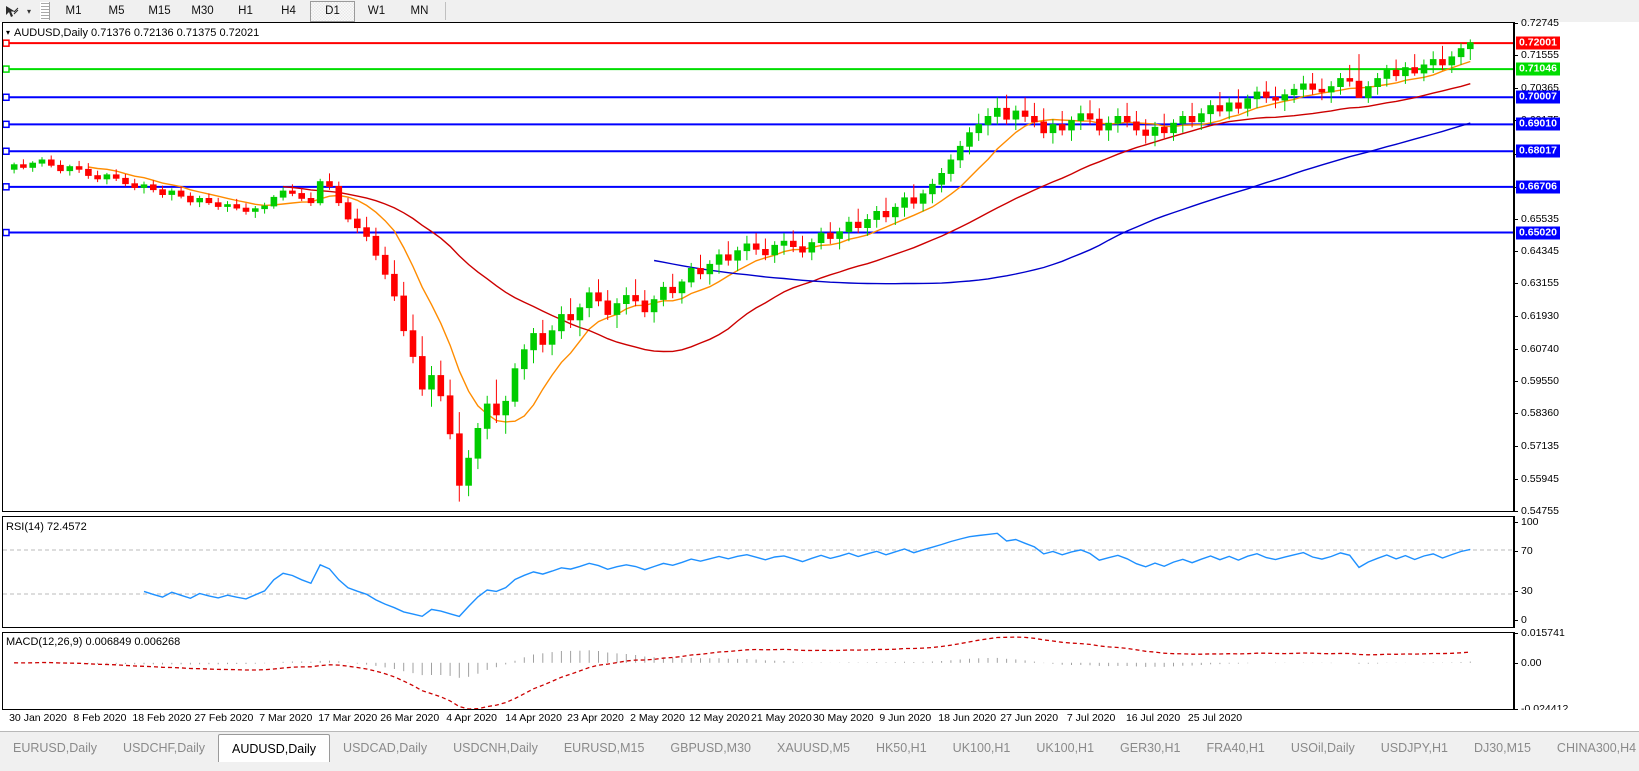 Image resolution: width=1639 pixels, height=771 pixels. Describe the element at coordinates (38, 718) in the screenshot. I see `time-axis-label: 30 Jan 2020` at that location.